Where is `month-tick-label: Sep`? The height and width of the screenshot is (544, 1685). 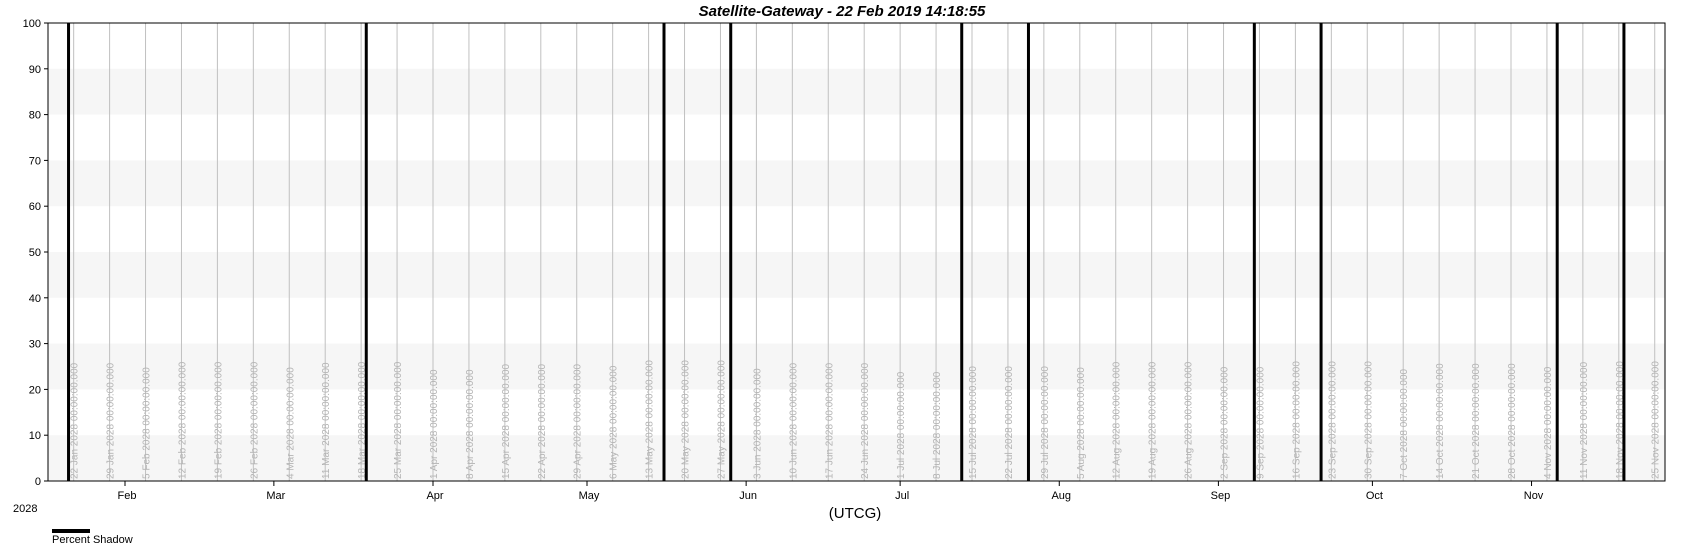
month-tick-label: Sep is located at coordinates (1221, 496).